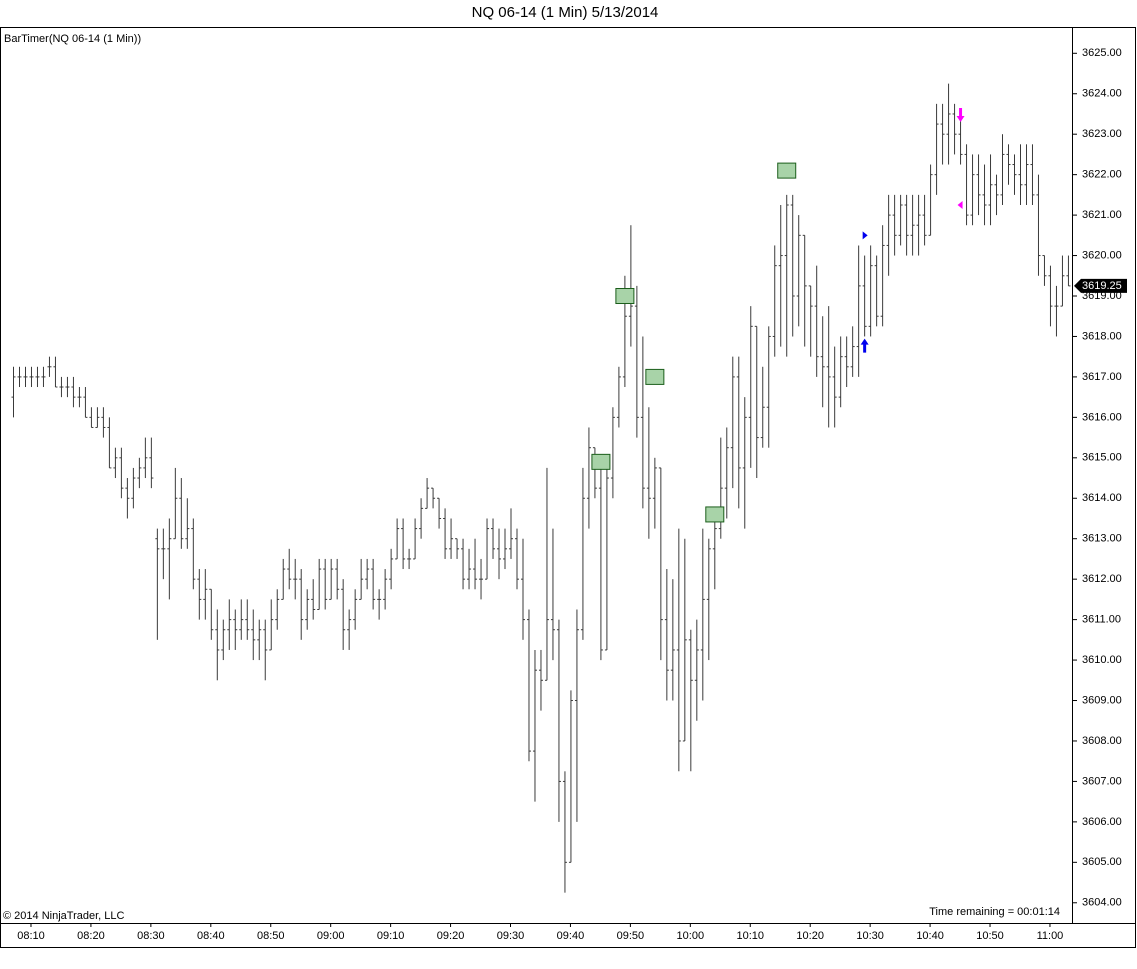 The width and height of the screenshot is (1137, 969). I want to click on y-tick-label: 3612.00, so click(1102, 579).